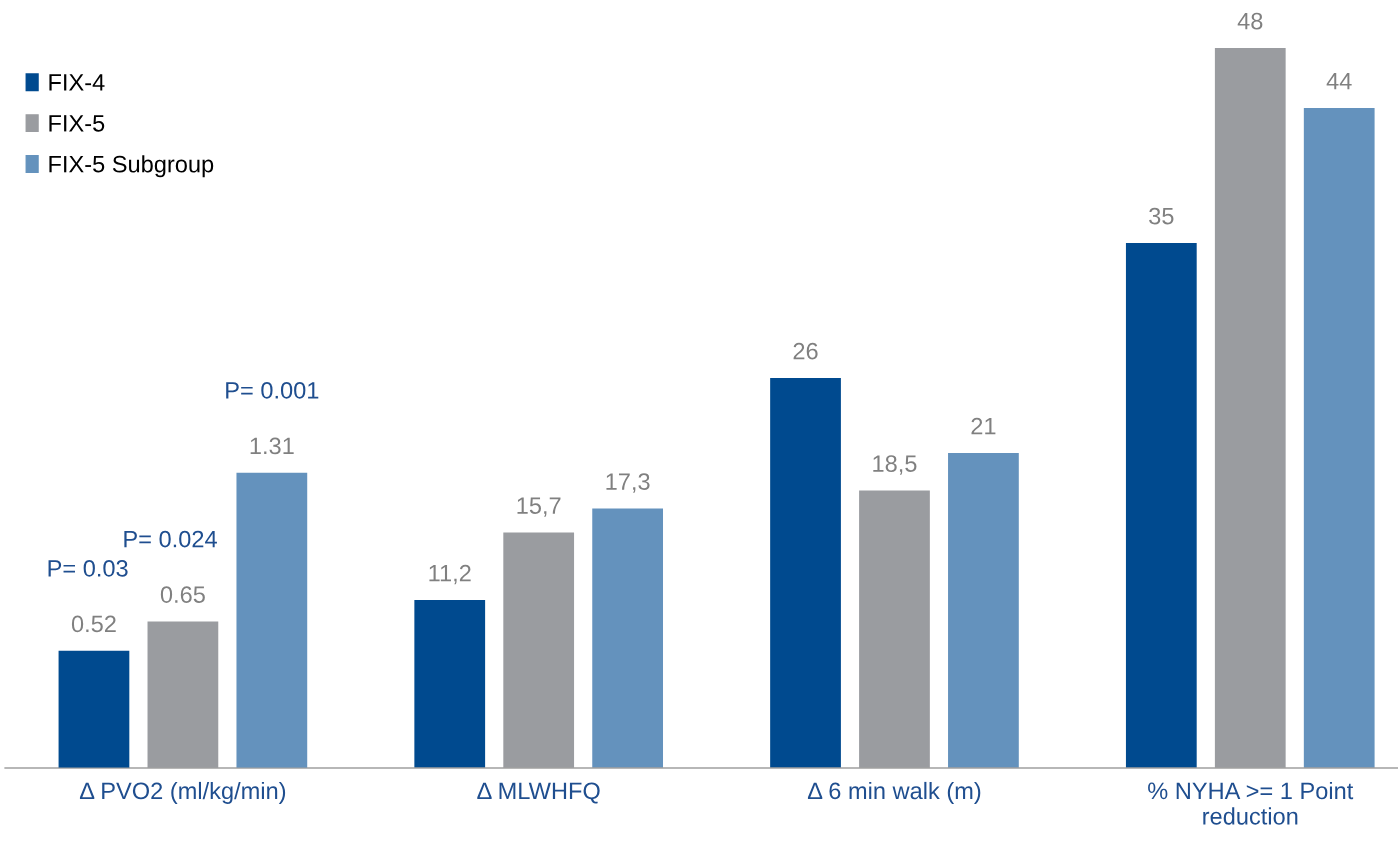 This screenshot has width=1398, height=849. I want to click on data-label: 26, so click(805, 351).